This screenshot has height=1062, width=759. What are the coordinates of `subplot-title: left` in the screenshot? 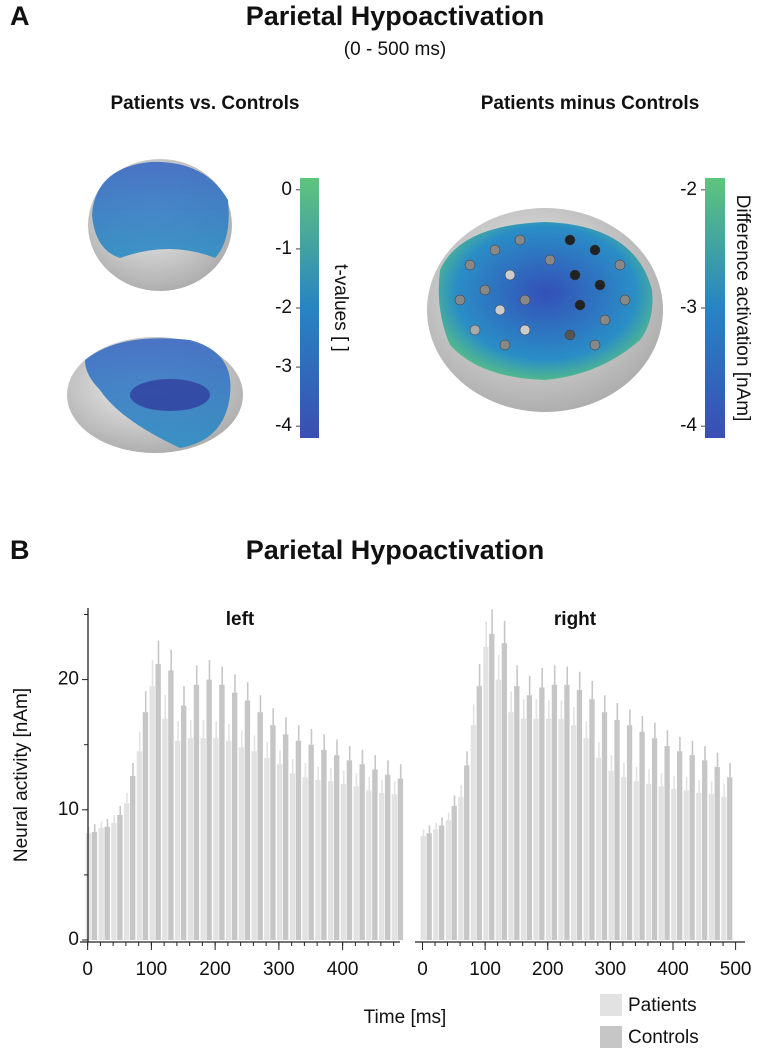 It's located at (240, 619).